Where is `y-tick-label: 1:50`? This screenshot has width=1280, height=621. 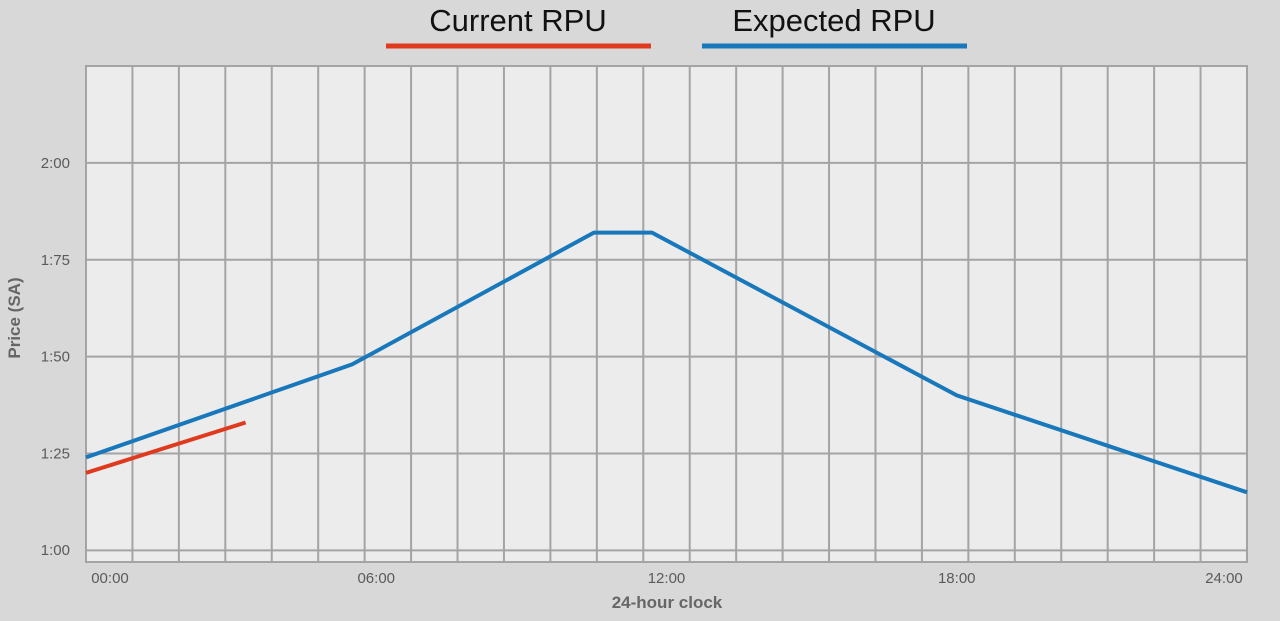
y-tick-label: 1:50 is located at coordinates (55, 357).